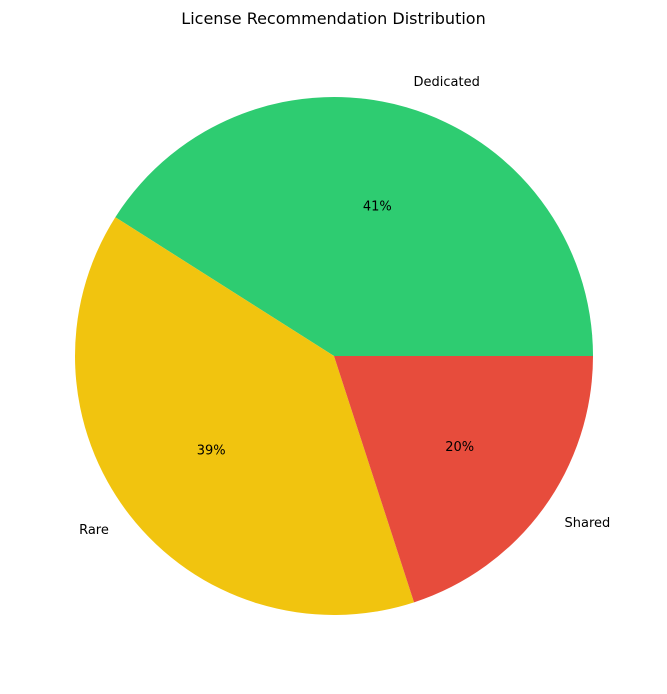 The width and height of the screenshot is (667, 694). Describe the element at coordinates (333, 18) in the screenshot. I see `chart-title: License Recommendation Distribution` at that location.